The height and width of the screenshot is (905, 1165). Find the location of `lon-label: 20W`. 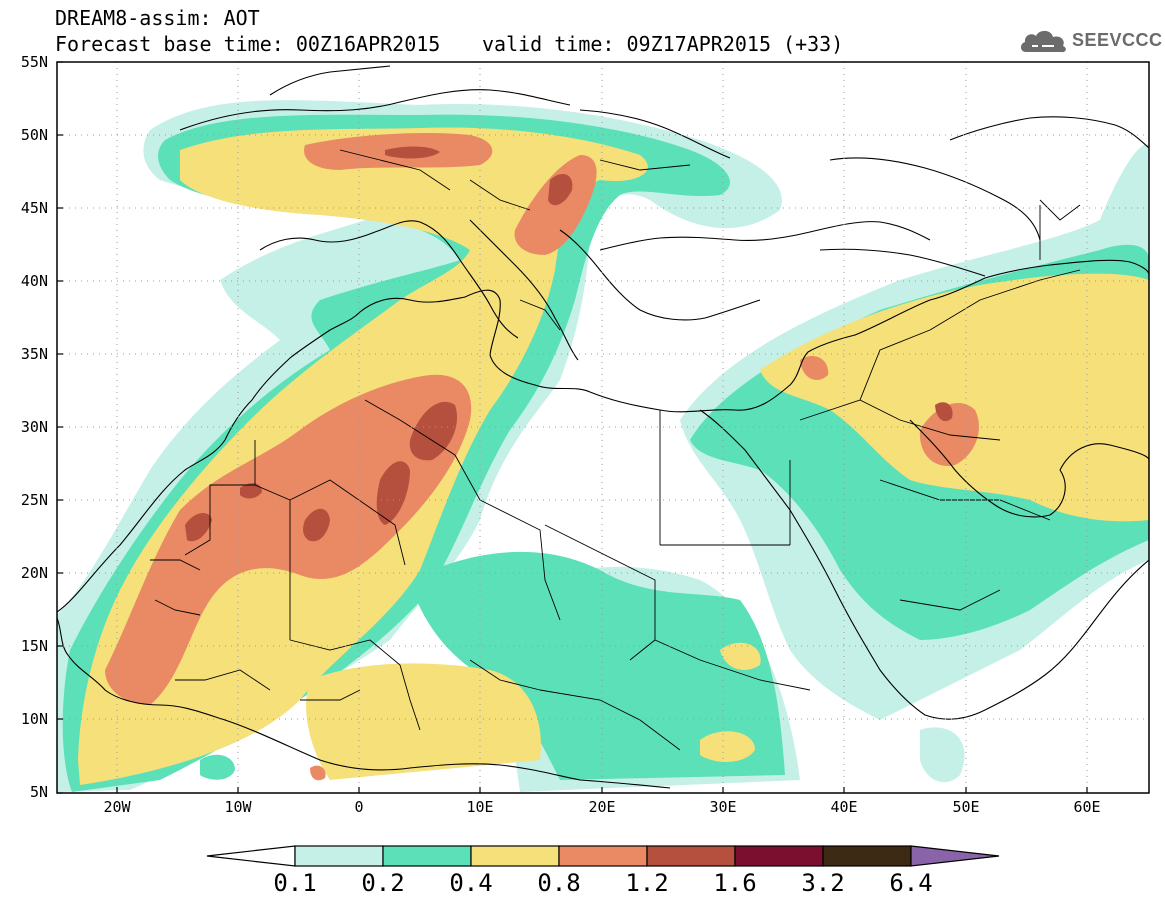

lon-label: 20W is located at coordinates (117, 807).